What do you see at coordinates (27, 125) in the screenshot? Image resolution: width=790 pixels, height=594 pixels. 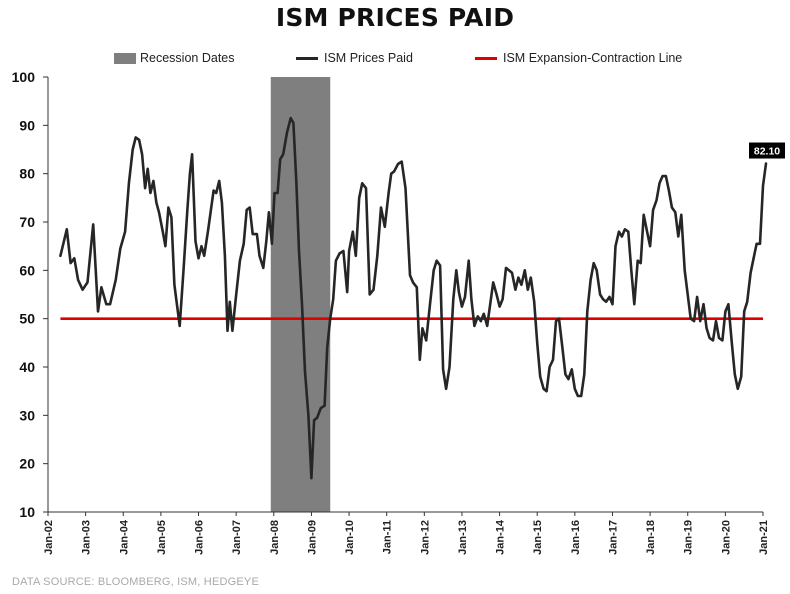 I see `y-tick-label: 90` at bounding box center [27, 125].